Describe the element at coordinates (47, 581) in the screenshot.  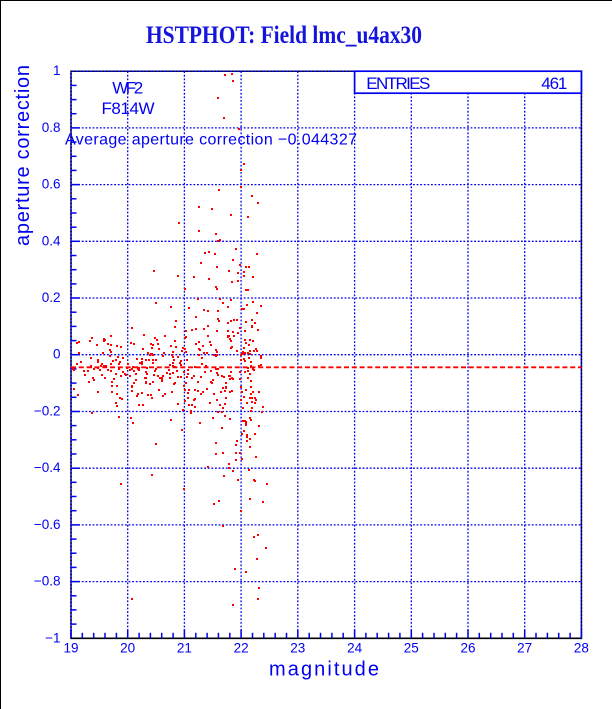
I see `svg-text: −0.8` at that location.